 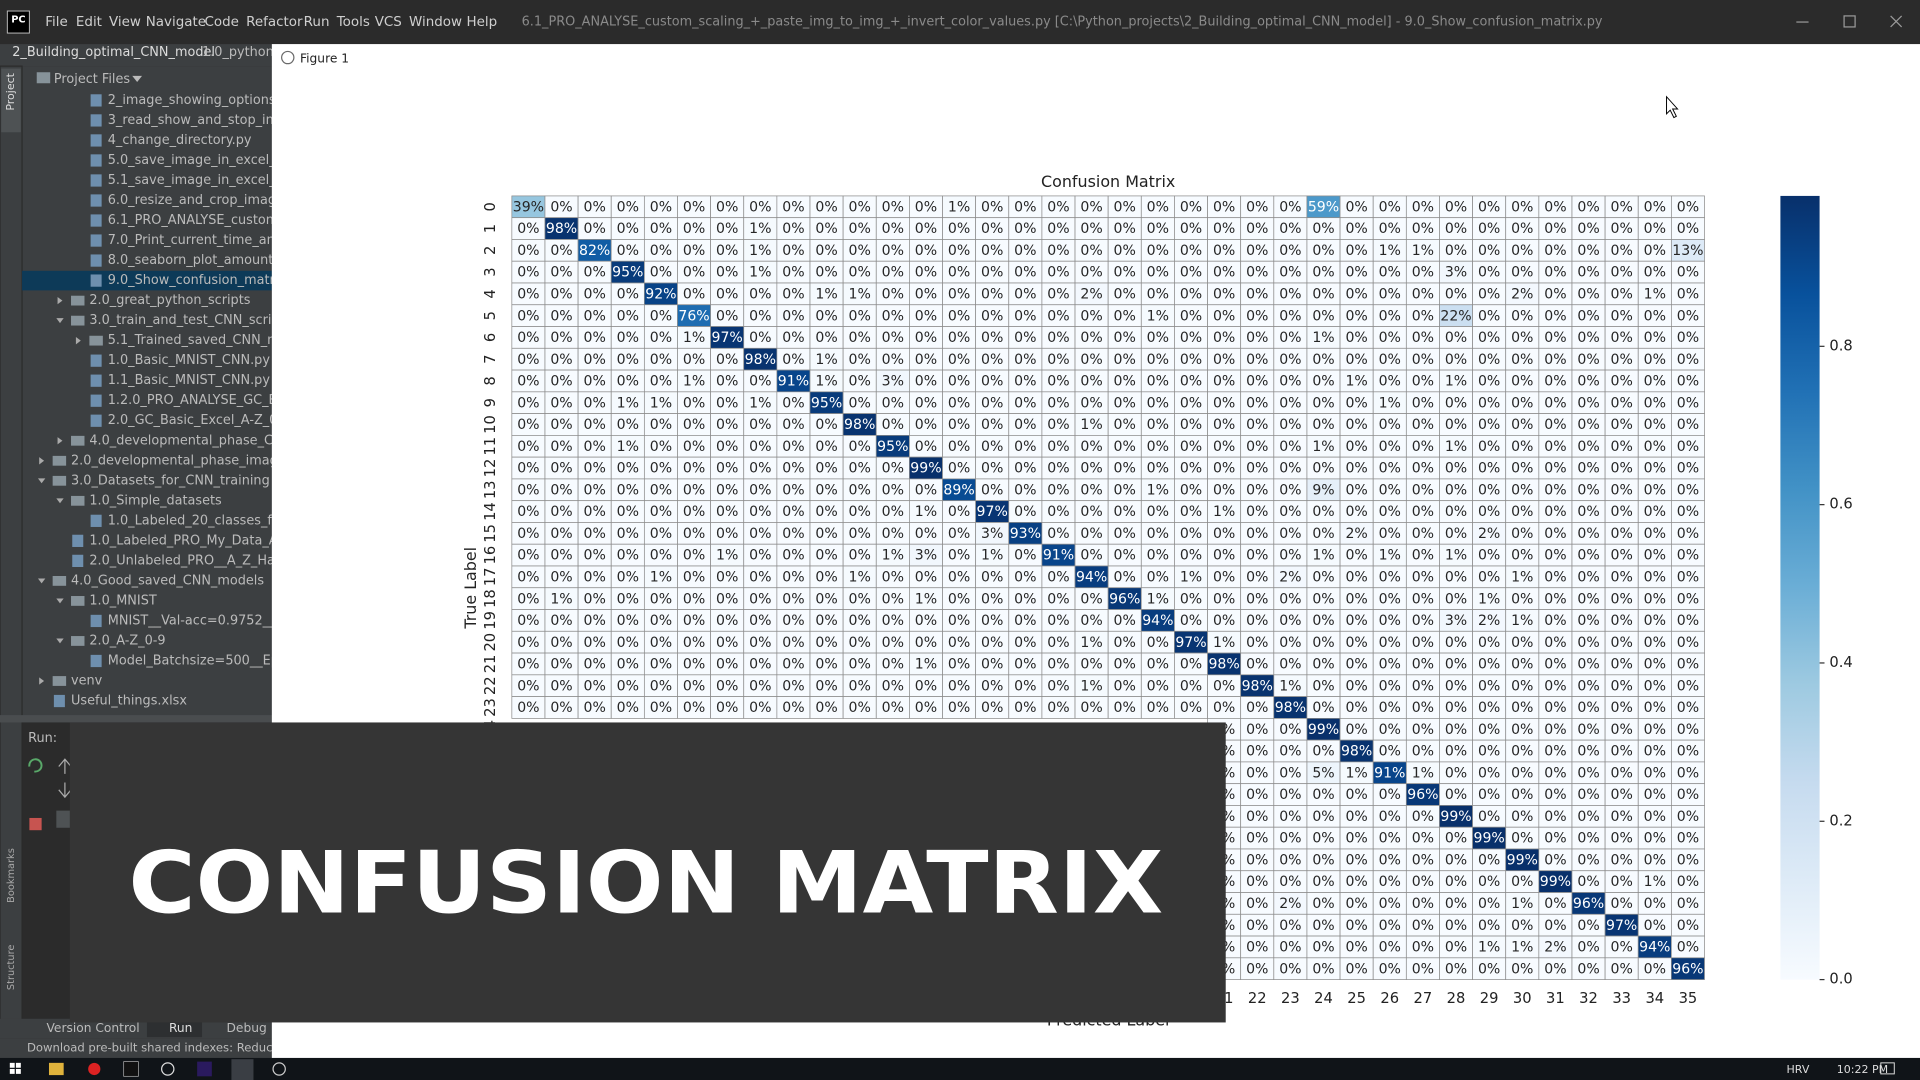 I want to click on menu-item: Help, so click(x=482, y=22).